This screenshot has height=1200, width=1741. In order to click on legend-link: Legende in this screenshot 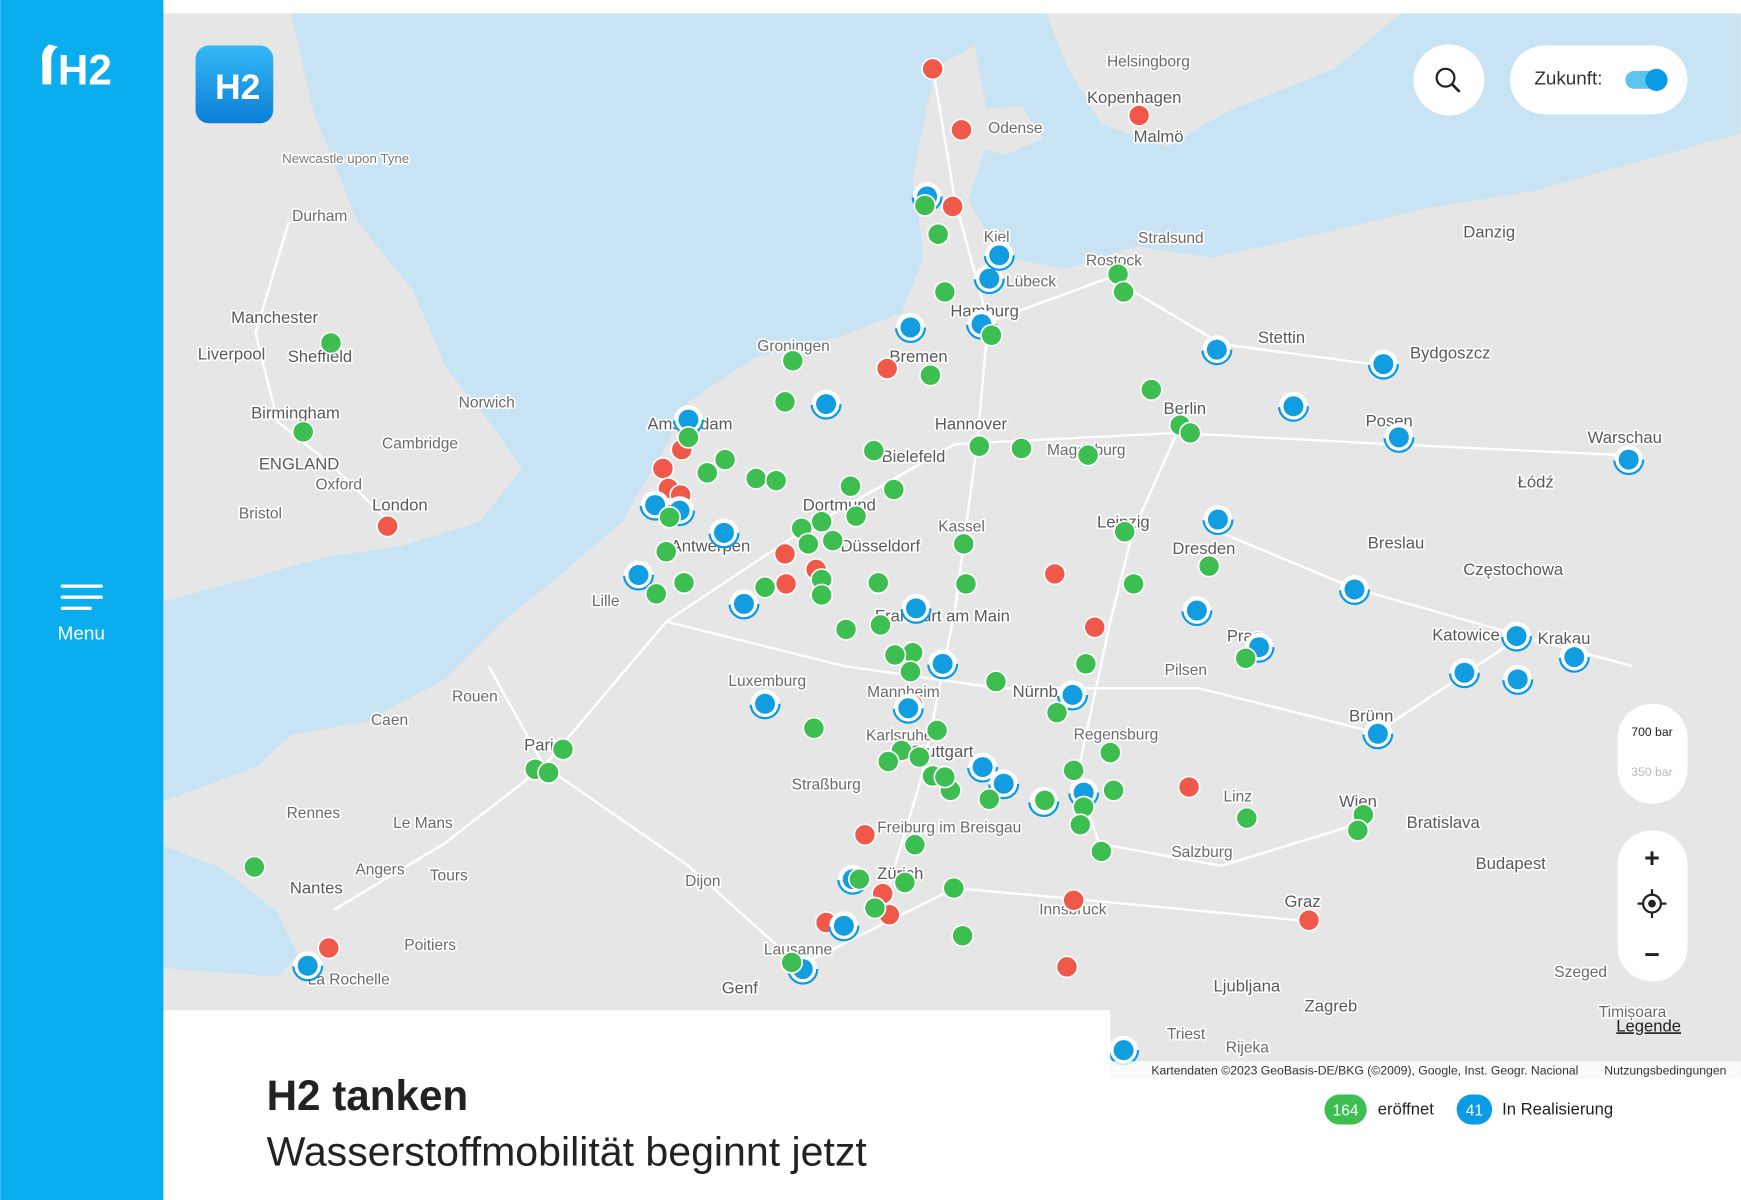, I will do `click(1648, 1025)`.